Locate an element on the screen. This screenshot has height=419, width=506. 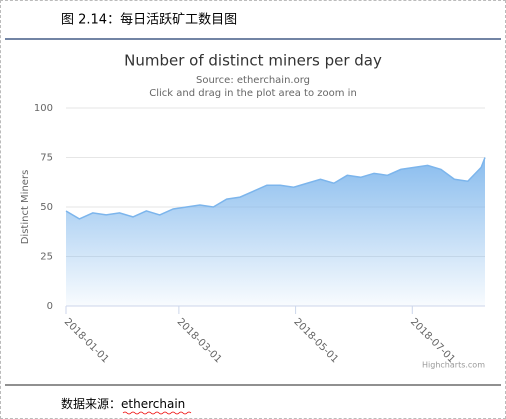
y-axis-label: Distinct Miners is located at coordinates (25, 207).